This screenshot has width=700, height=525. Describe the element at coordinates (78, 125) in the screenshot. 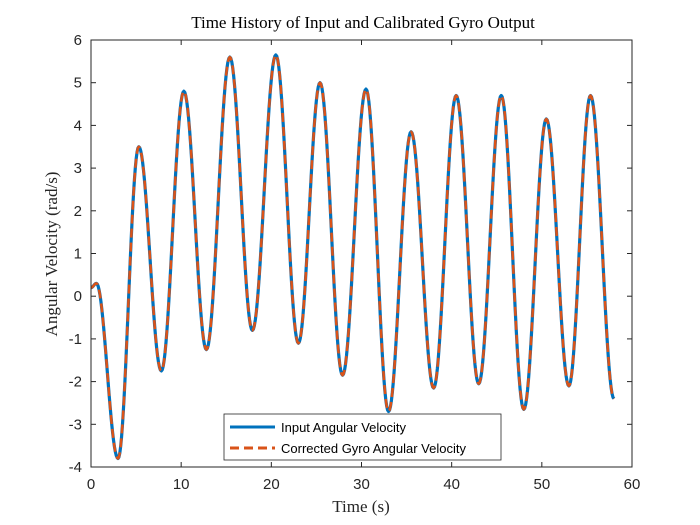

I see `y-tick-label: 4` at that location.